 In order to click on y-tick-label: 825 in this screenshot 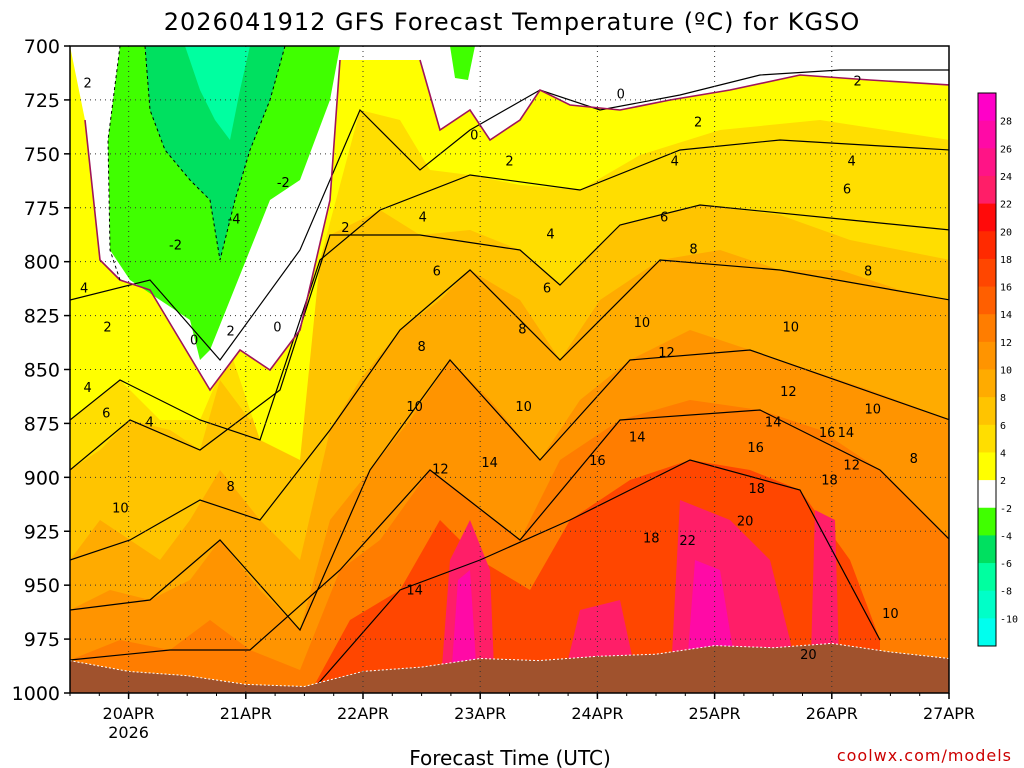, I will do `click(42, 317)`.